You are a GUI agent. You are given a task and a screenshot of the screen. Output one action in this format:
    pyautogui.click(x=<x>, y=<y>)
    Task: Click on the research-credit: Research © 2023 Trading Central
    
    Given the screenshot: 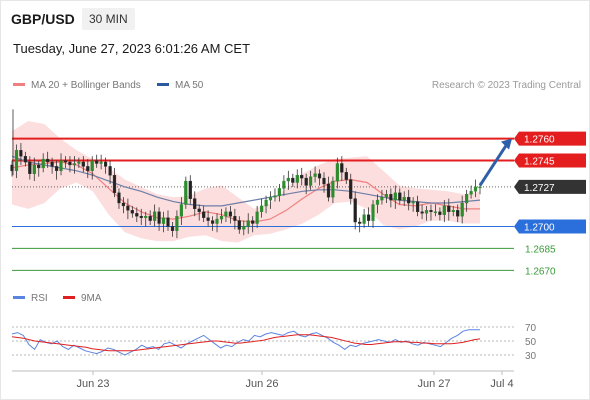 What is the action you would take?
    pyautogui.click(x=506, y=85)
    